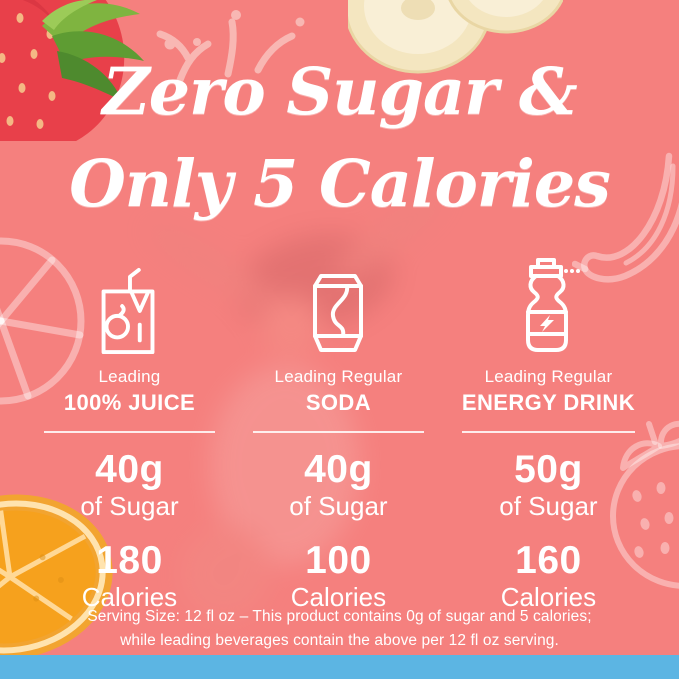 This screenshot has width=679, height=679. Describe the element at coordinates (548, 469) in the screenshot. I see `sugar-value: 50g` at that location.